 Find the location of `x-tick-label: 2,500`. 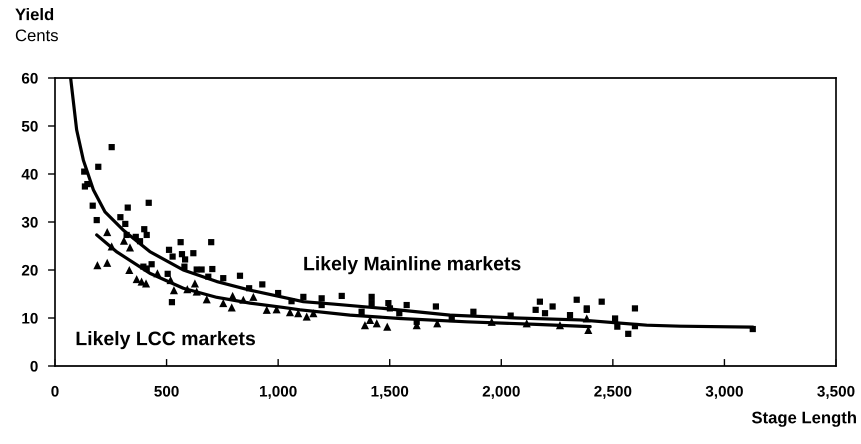

x-tick-label: 2,500 is located at coordinates (613, 392).